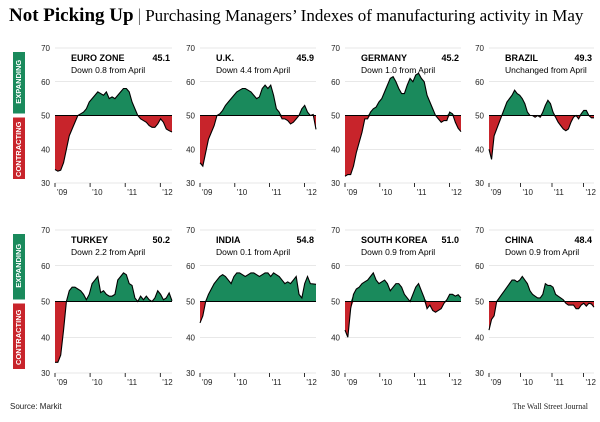 This screenshot has width=600, height=422. I want to click on country-name: INDIA, so click(228, 240).